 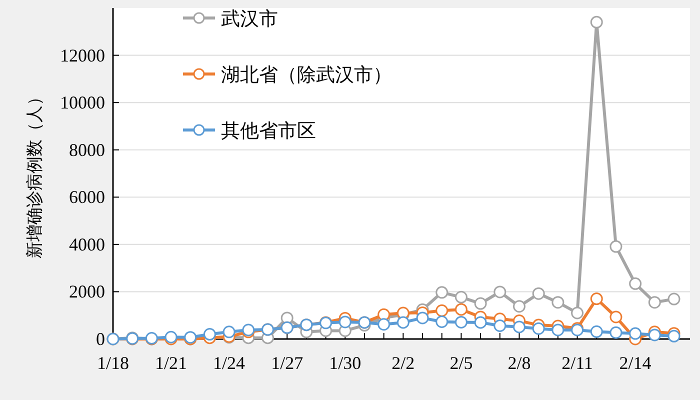 What do you see at coordinates (100, 339) in the screenshot?
I see `y-tick-label: 0` at bounding box center [100, 339].